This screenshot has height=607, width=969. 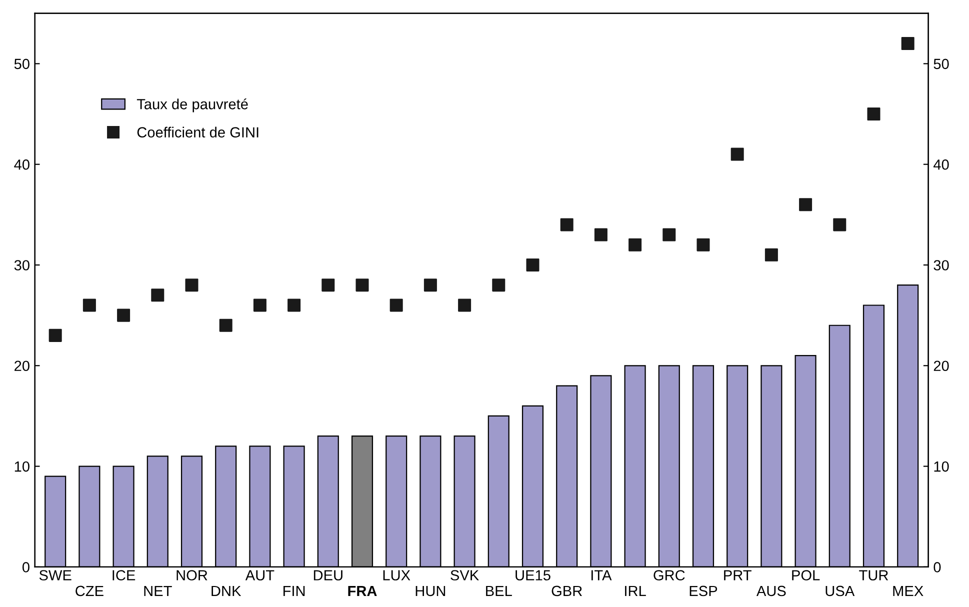 I want to click on x-tick-label: AUS, so click(x=771, y=591).